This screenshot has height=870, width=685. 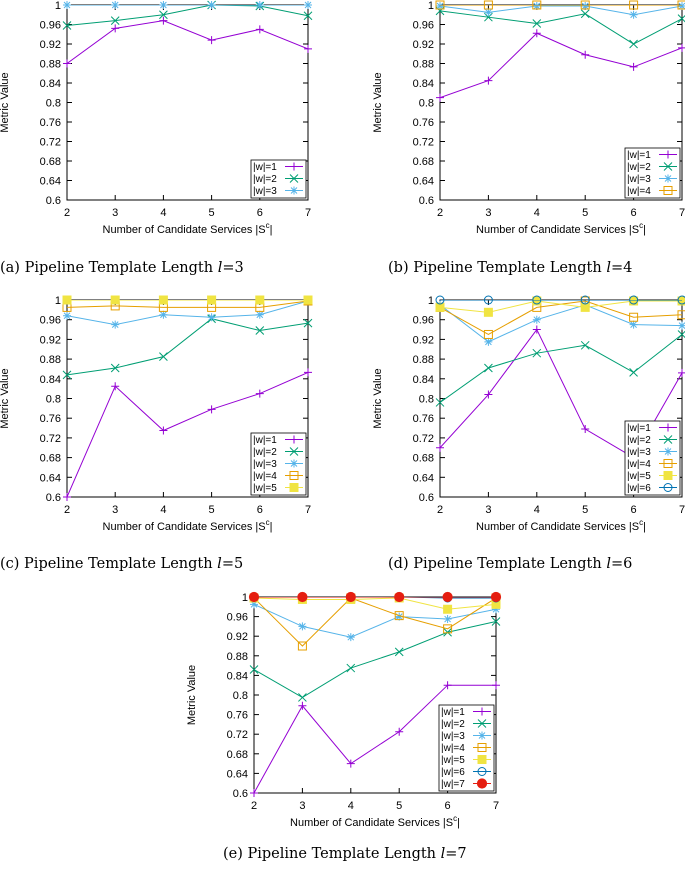 What do you see at coordinates (265, 452) in the screenshot?
I see `legend-label: |w|=2` at bounding box center [265, 452].